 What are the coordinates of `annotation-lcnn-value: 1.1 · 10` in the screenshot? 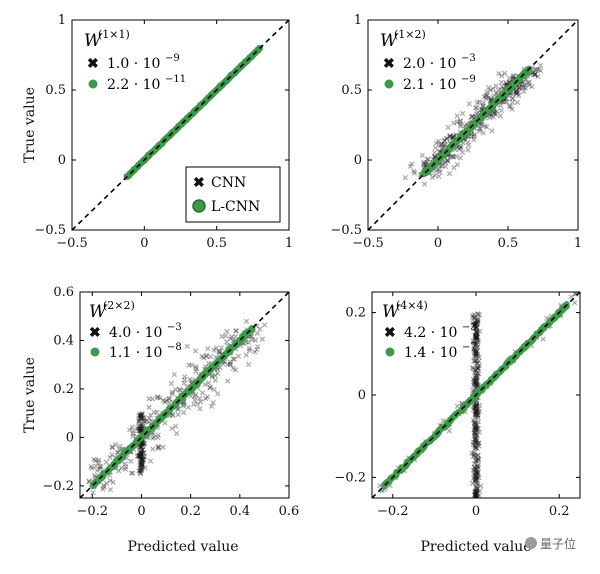 It's located at (135, 353).